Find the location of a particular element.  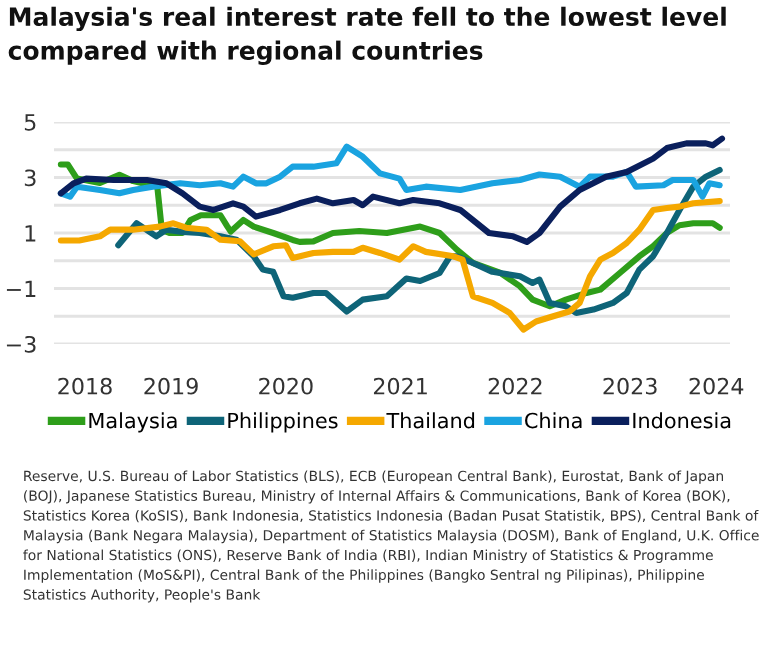

legend-label: Philippines is located at coordinates (283, 422).